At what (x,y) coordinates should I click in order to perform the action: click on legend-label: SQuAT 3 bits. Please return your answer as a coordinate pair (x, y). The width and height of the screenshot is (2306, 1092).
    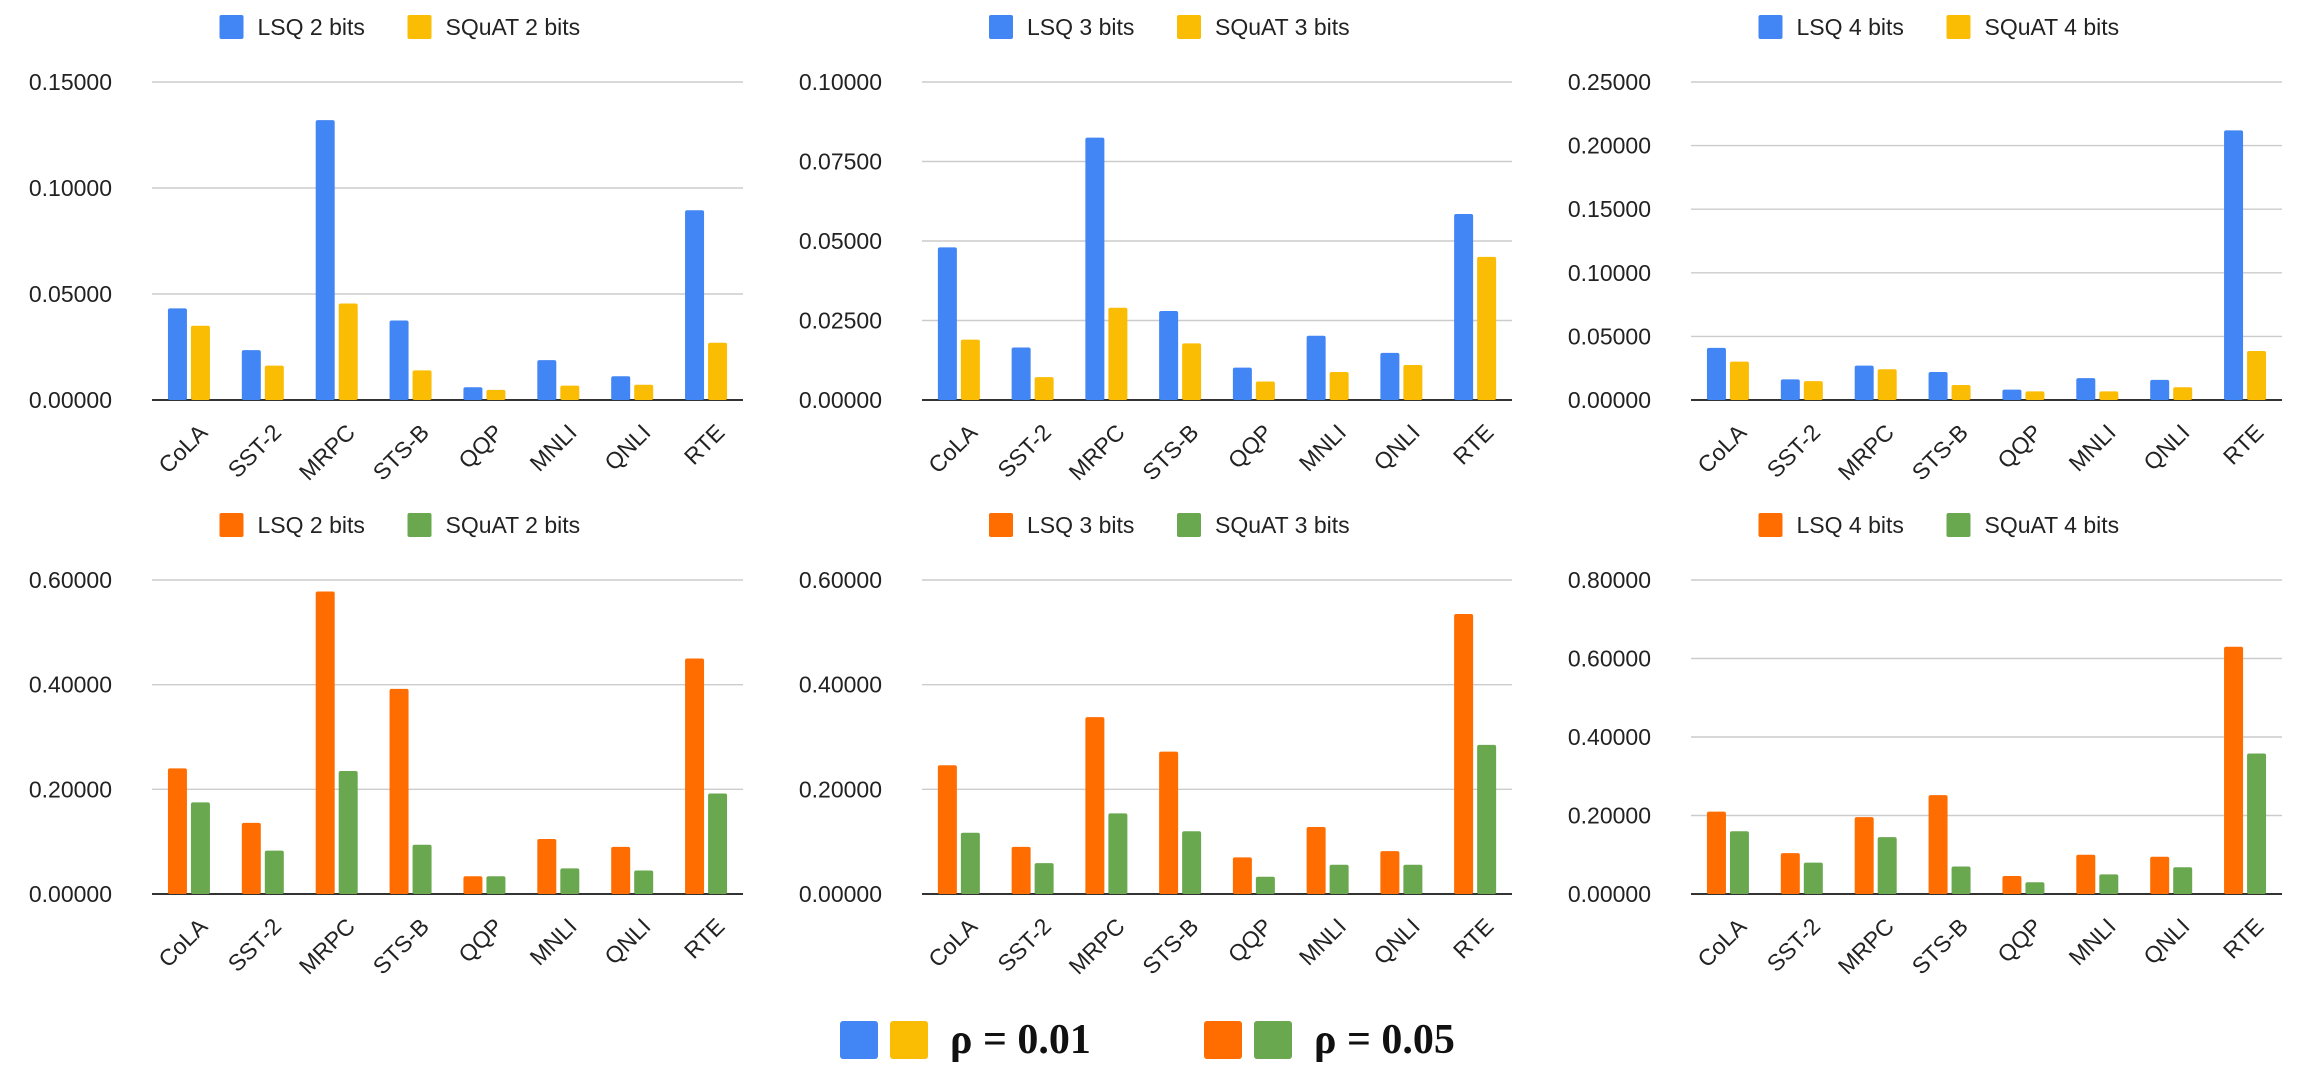
    Looking at the image, I should click on (1282, 525).